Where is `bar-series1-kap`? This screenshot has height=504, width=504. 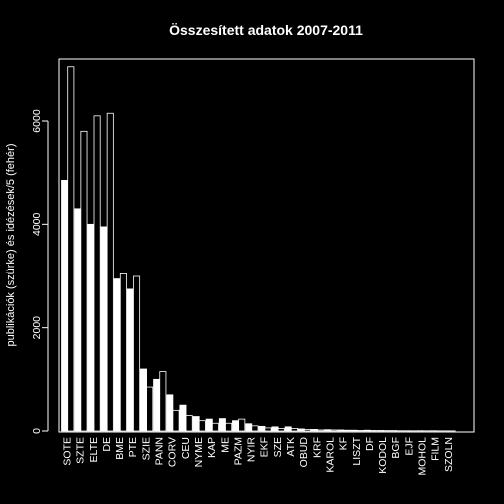 bar-series1-kap is located at coordinates (209, 425).